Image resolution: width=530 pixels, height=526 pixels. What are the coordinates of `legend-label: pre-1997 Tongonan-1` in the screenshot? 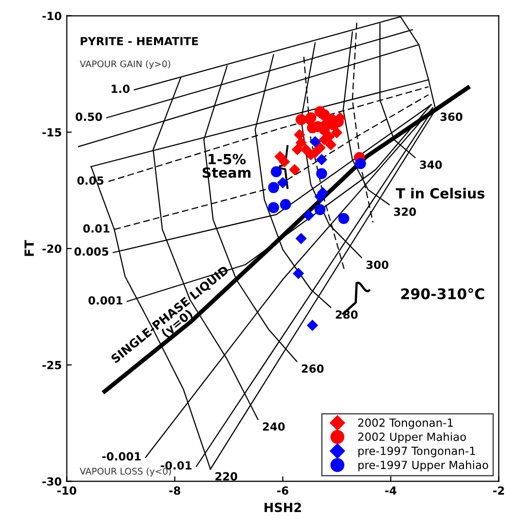 It's located at (416, 452).